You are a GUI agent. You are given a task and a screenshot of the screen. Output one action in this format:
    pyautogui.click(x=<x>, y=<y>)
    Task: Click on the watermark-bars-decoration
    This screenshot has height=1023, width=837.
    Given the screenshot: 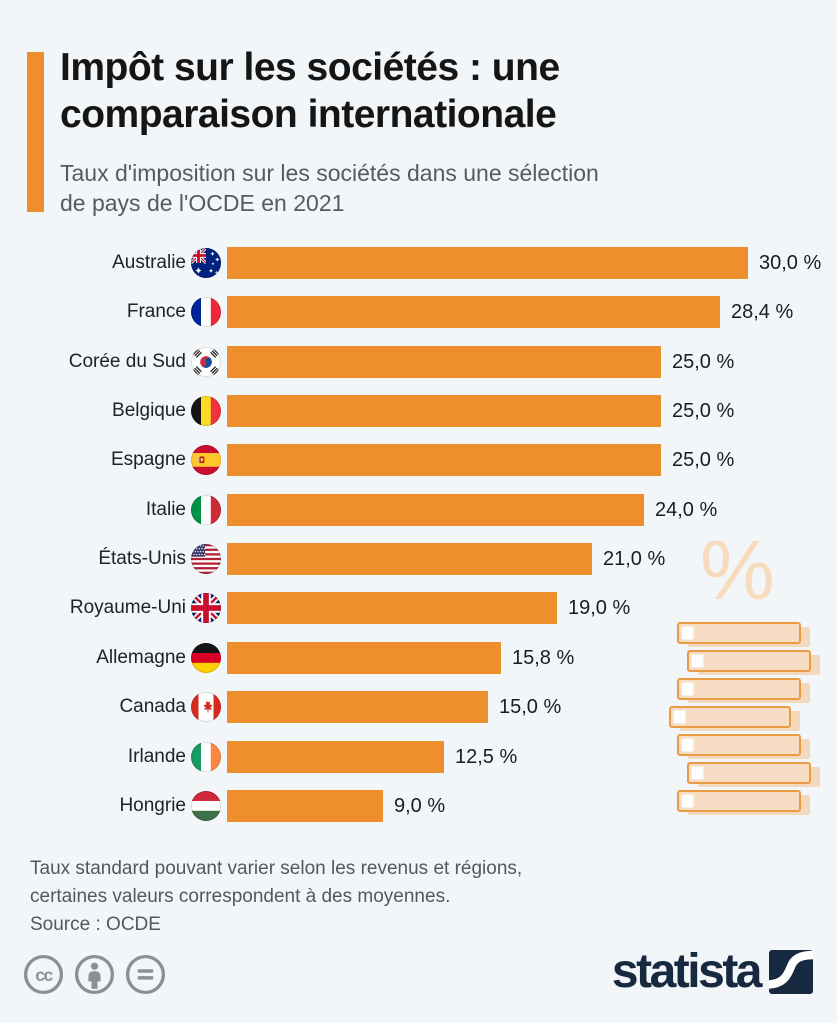 What is the action you would take?
    pyautogui.click(x=744, y=718)
    